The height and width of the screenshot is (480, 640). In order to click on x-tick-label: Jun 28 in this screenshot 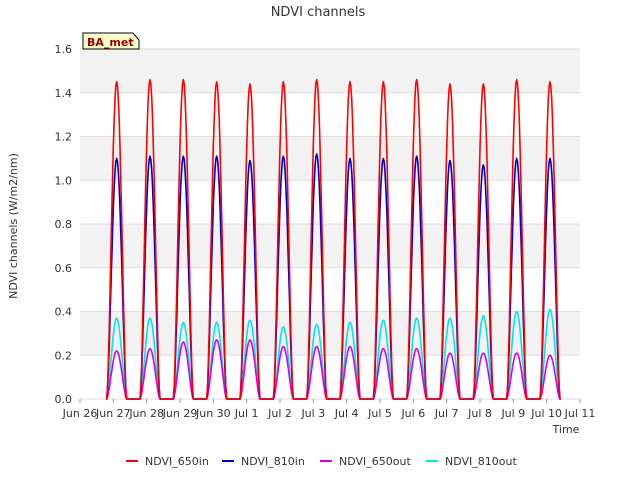, I will do `click(146, 413)`.